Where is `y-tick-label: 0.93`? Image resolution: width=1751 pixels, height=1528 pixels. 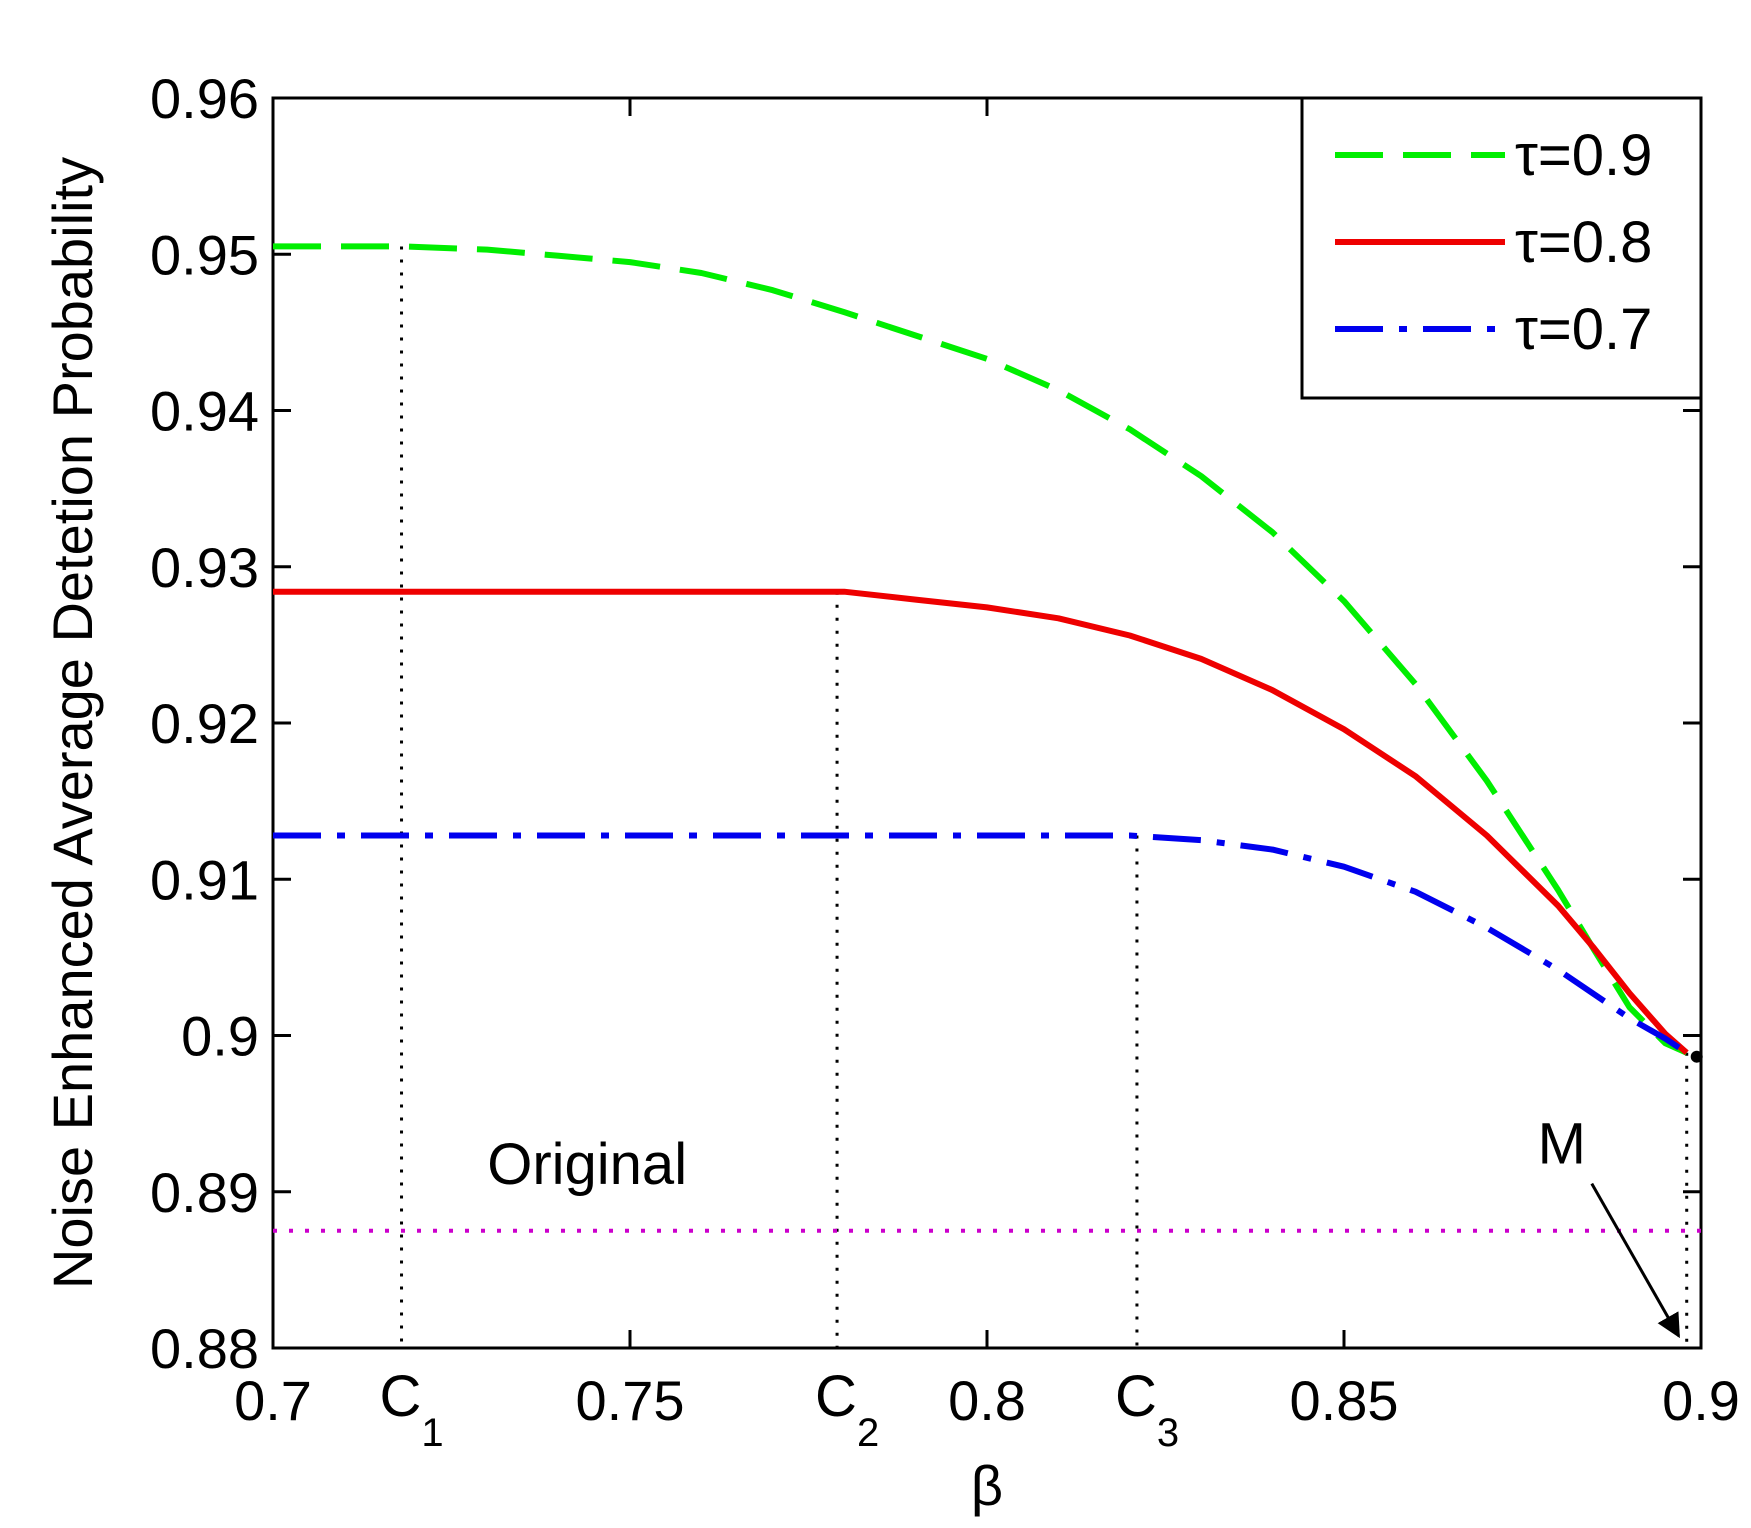
y-tick-label: 0.93 is located at coordinates (204, 567).